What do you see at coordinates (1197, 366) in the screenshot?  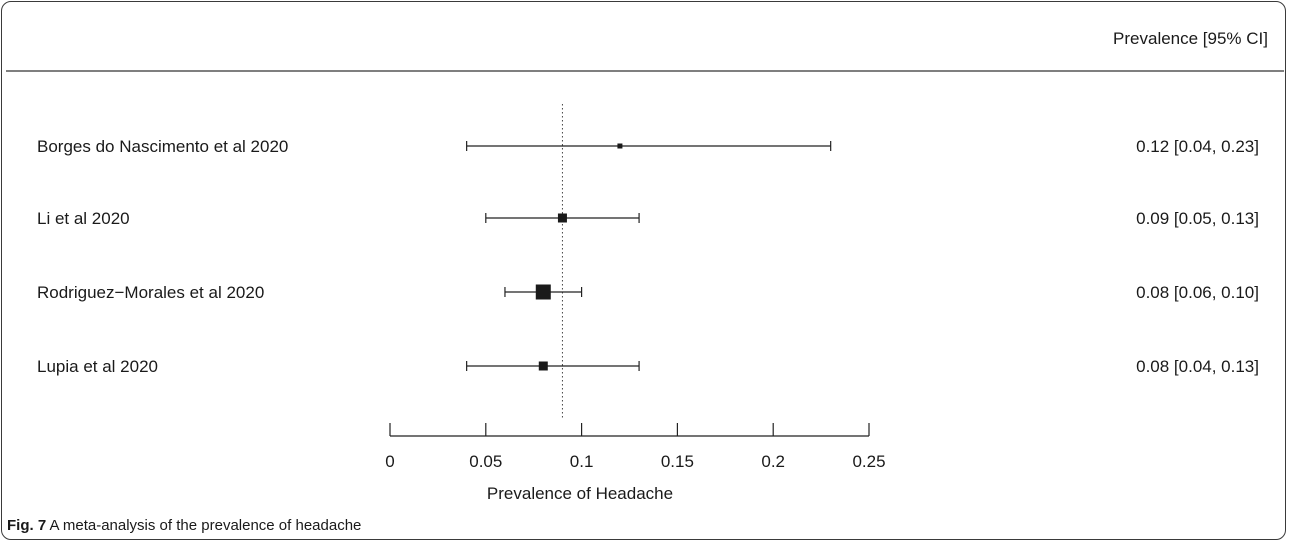 I see `study-ci-text: 0.08 [0.04, 0.13]` at bounding box center [1197, 366].